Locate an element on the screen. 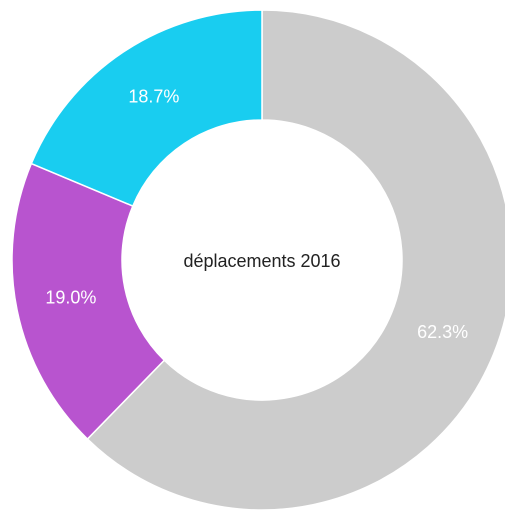 The image size is (505, 510). value-label: 18.7% is located at coordinates (153, 96).